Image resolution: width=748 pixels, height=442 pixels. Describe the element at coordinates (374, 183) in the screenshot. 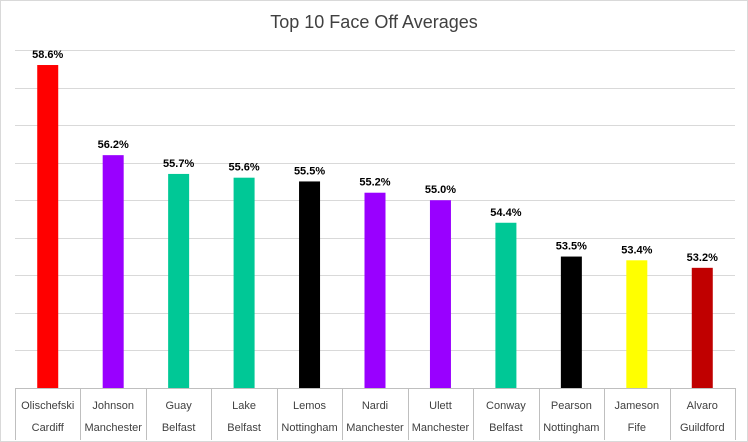

I see `data-label: 55.2%` at that location.